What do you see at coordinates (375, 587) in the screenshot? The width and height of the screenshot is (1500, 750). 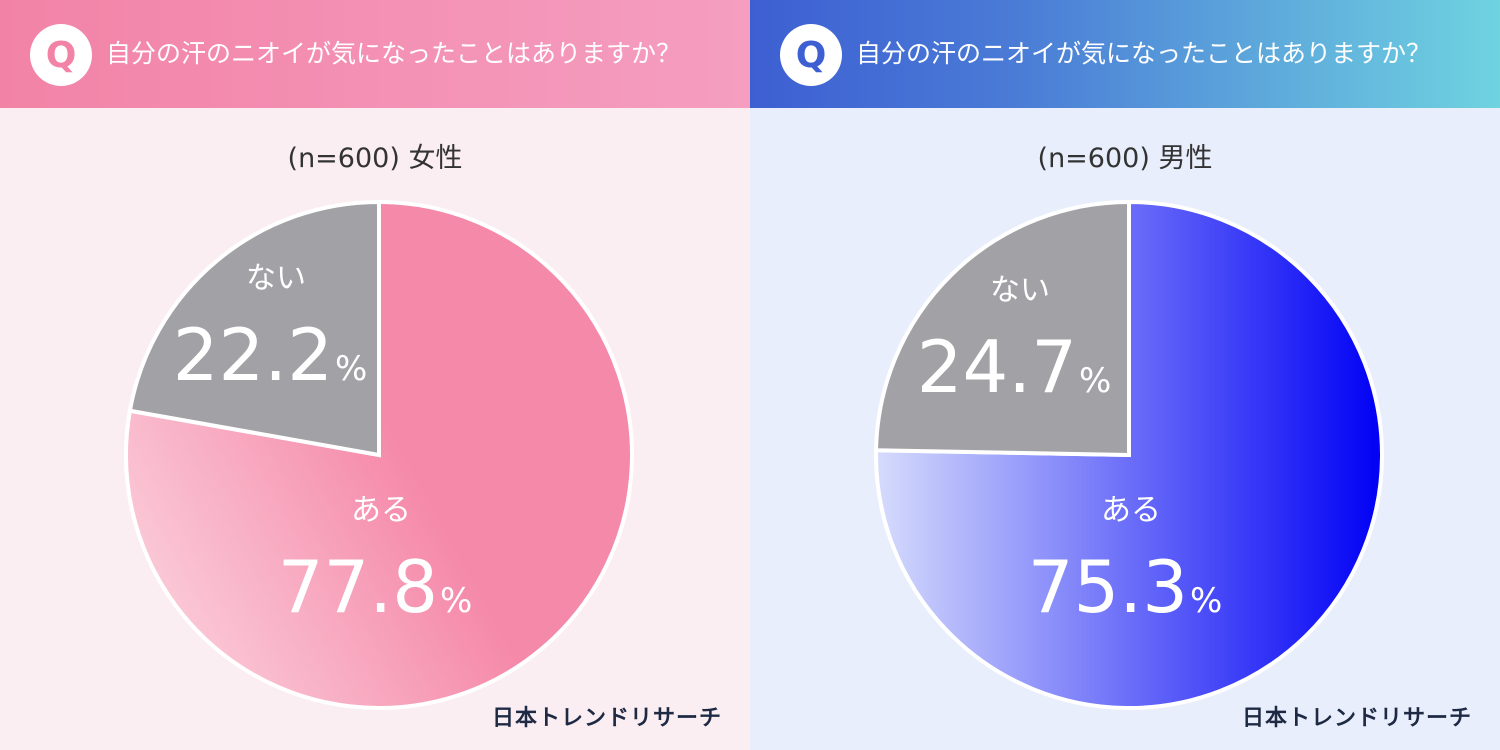 I see `slice-yes-value: 77.8%` at bounding box center [375, 587].